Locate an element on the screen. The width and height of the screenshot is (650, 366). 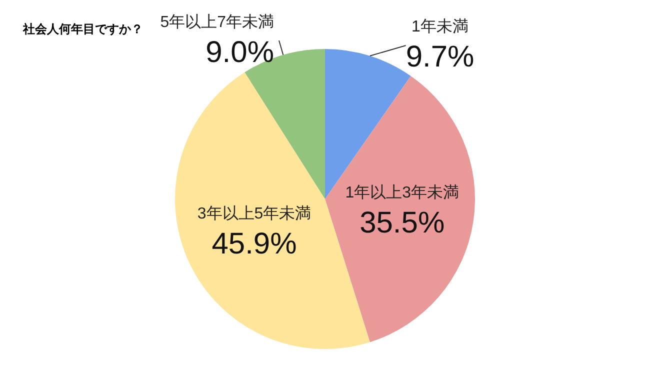
data-label: 9.7% is located at coordinates (440, 57).